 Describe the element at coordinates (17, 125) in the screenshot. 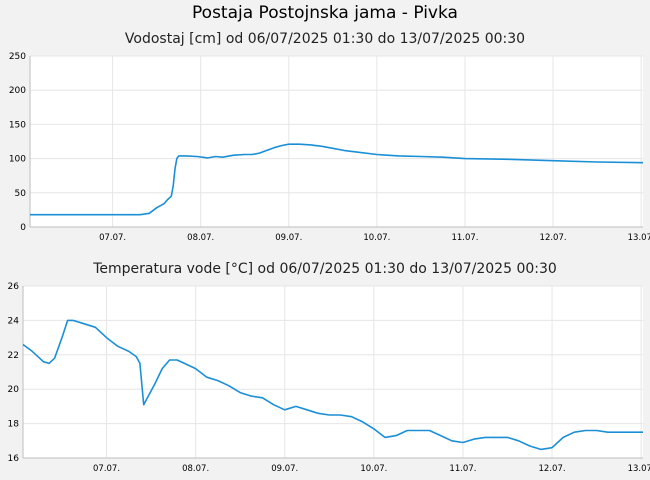

I see `level-y-tick-label: 150` at that location.